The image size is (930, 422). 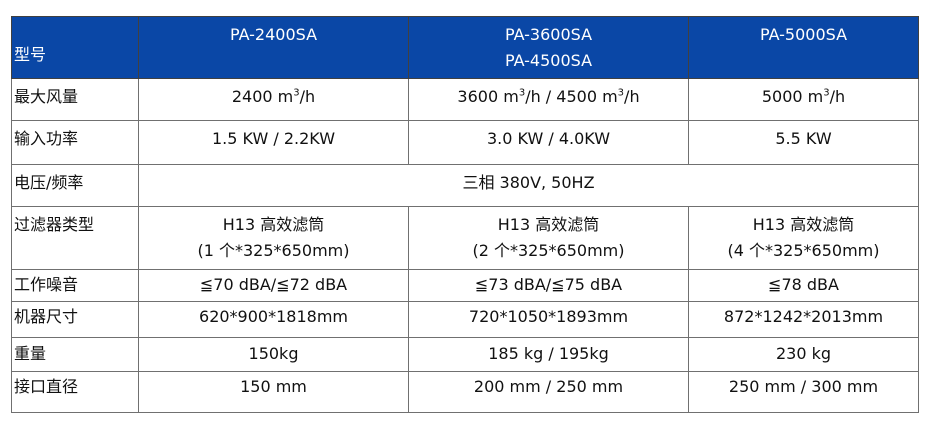 What do you see at coordinates (273, 142) in the screenshot?
I see `cell: 1.5 KW / 2.2KW` at bounding box center [273, 142].